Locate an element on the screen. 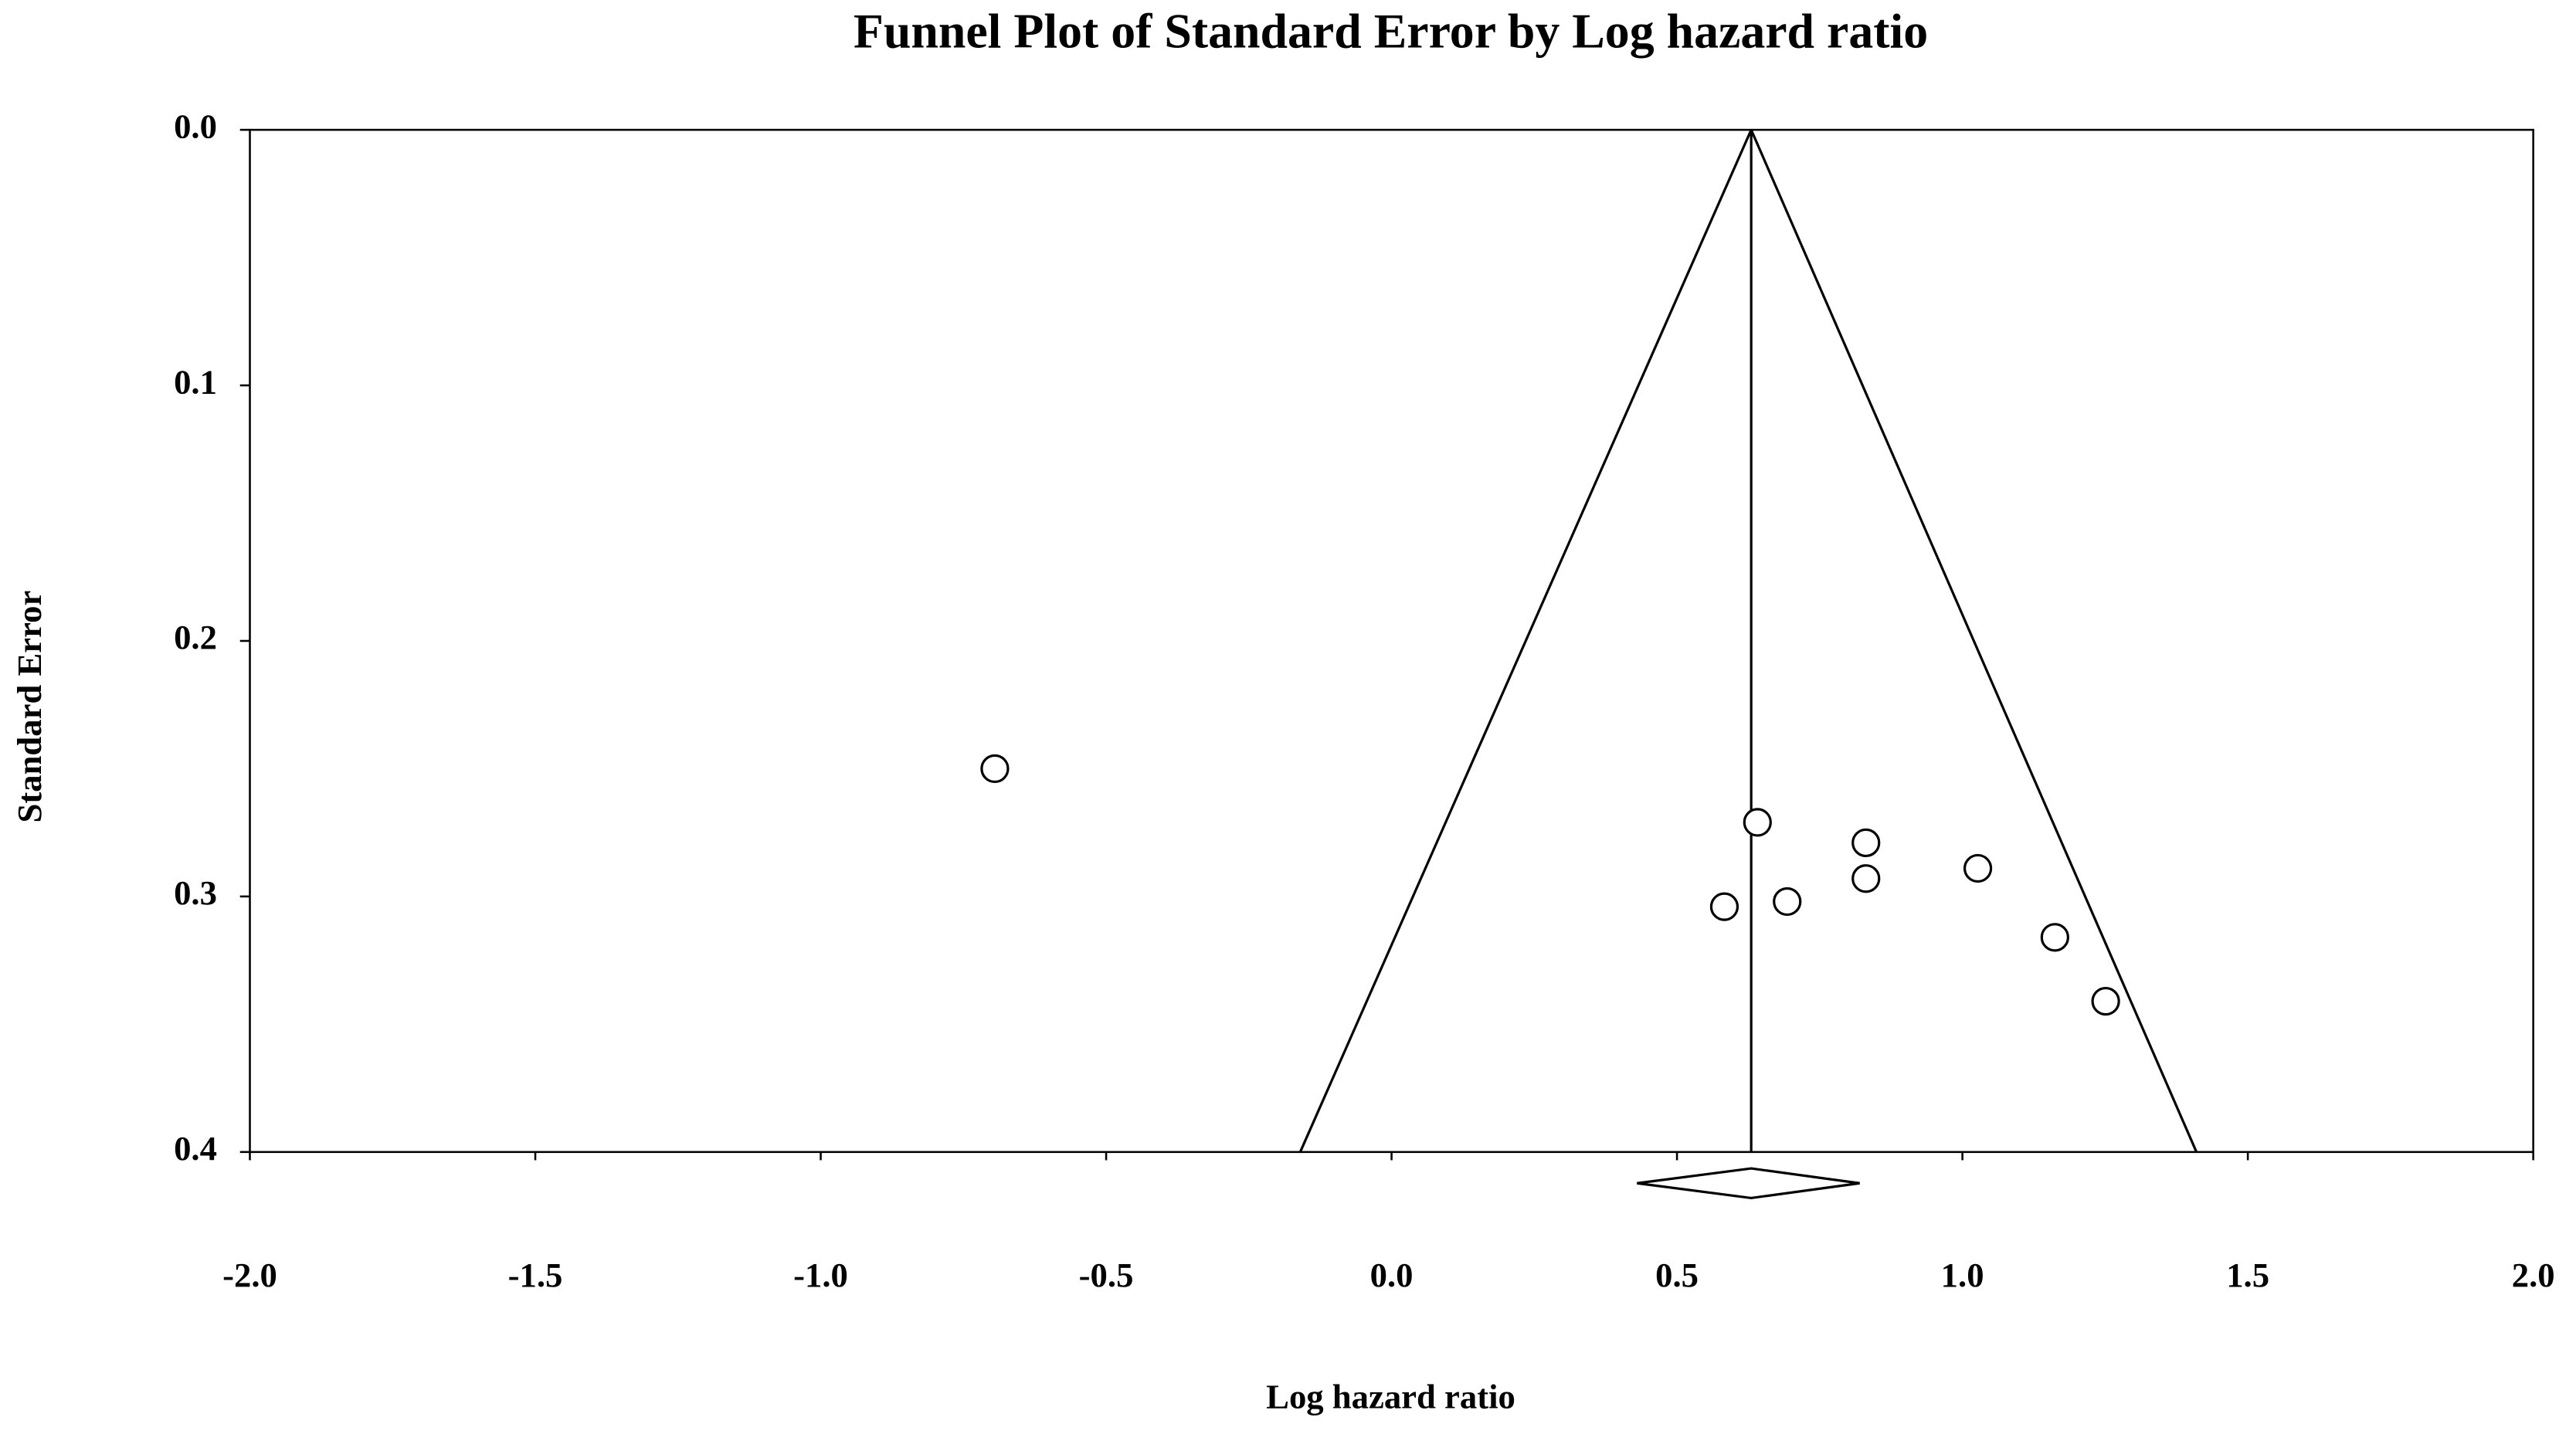 The height and width of the screenshot is (1434, 2576). x-tick-label: 1.5 is located at coordinates (2247, 1275).